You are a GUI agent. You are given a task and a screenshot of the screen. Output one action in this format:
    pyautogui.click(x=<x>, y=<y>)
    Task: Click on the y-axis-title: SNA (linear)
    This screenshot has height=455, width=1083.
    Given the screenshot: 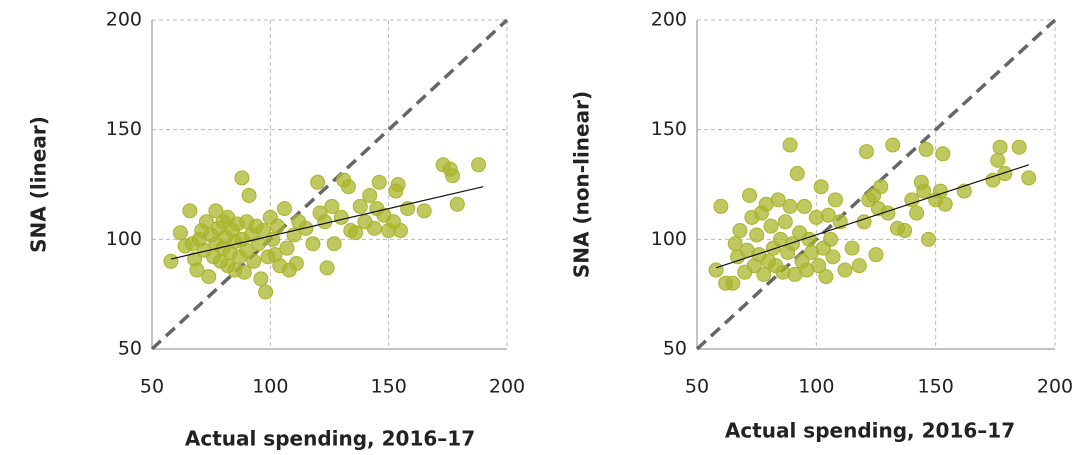 What is the action you would take?
    pyautogui.click(x=39, y=184)
    